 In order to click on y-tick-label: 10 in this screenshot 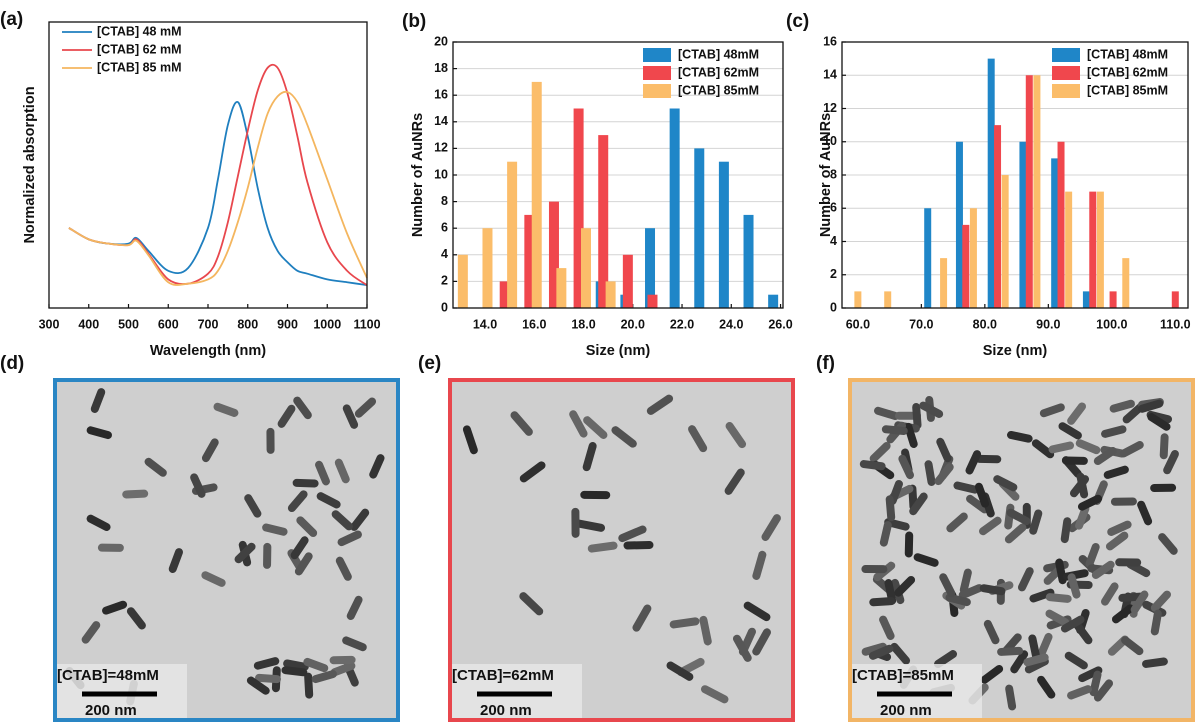, I will do `click(830, 141)`.